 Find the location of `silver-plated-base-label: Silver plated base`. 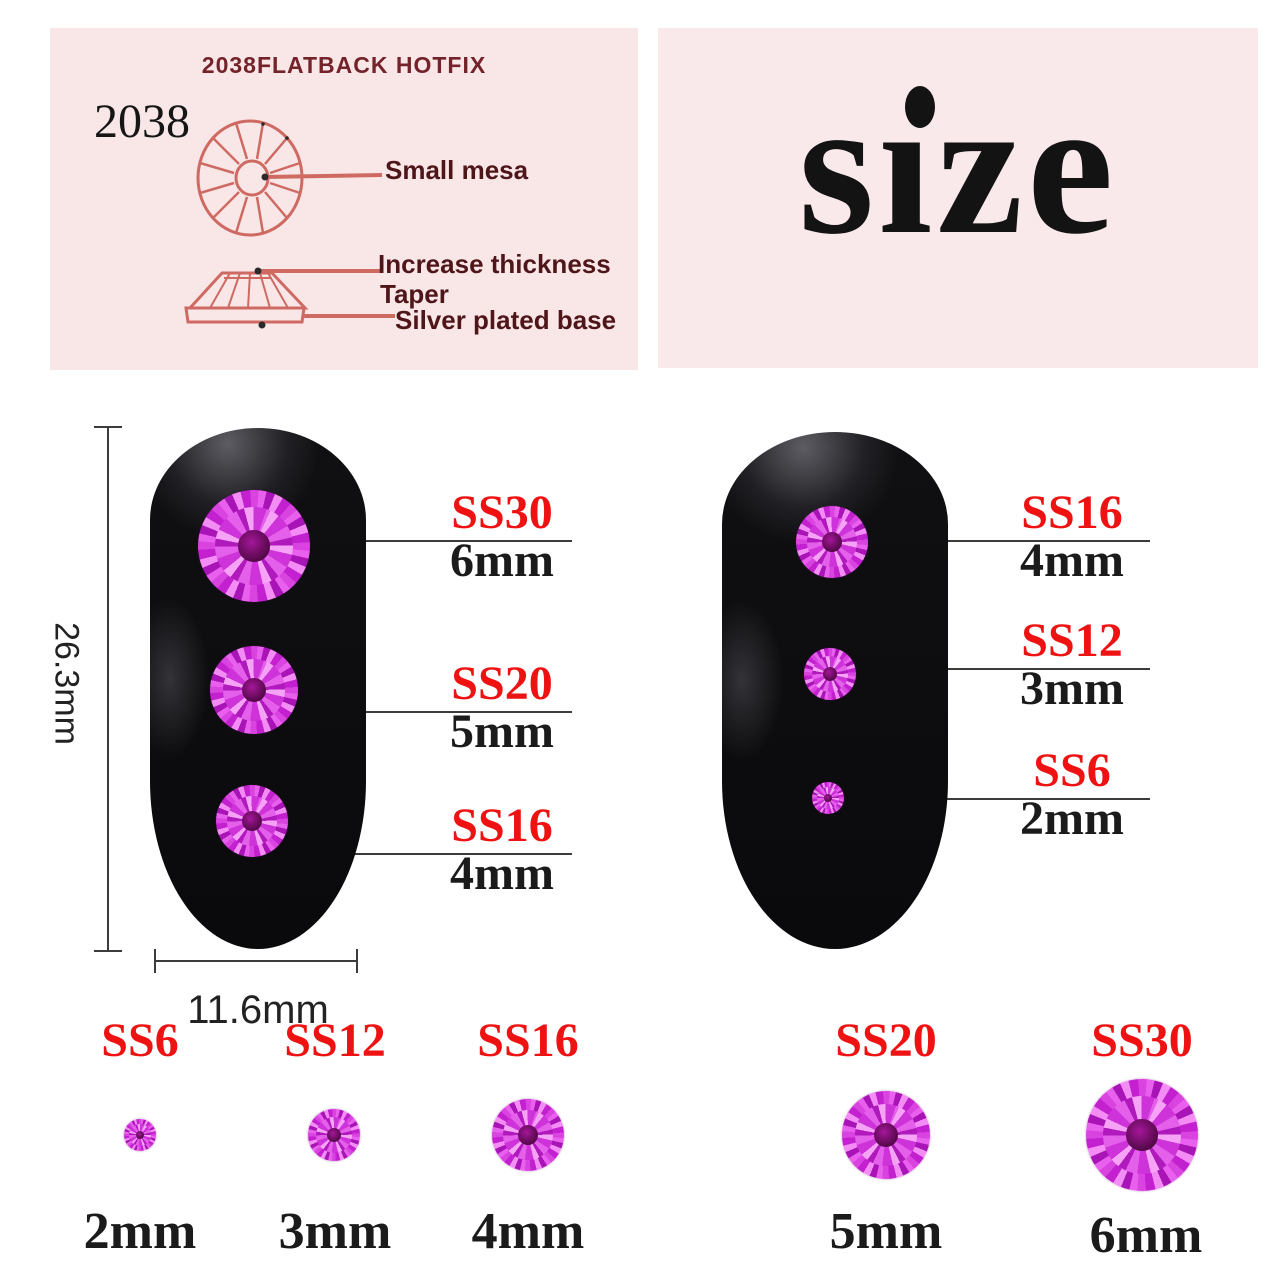

silver-plated-base-label: Silver plated base is located at coordinates (506, 320).